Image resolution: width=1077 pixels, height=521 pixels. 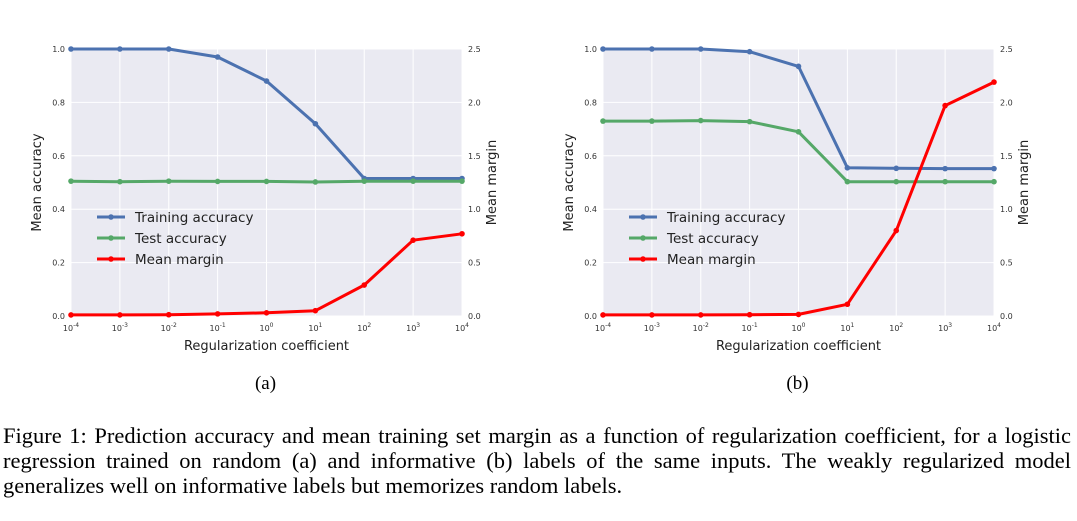 I want to click on y2-tick-label: 1.0, so click(x=1006, y=209).